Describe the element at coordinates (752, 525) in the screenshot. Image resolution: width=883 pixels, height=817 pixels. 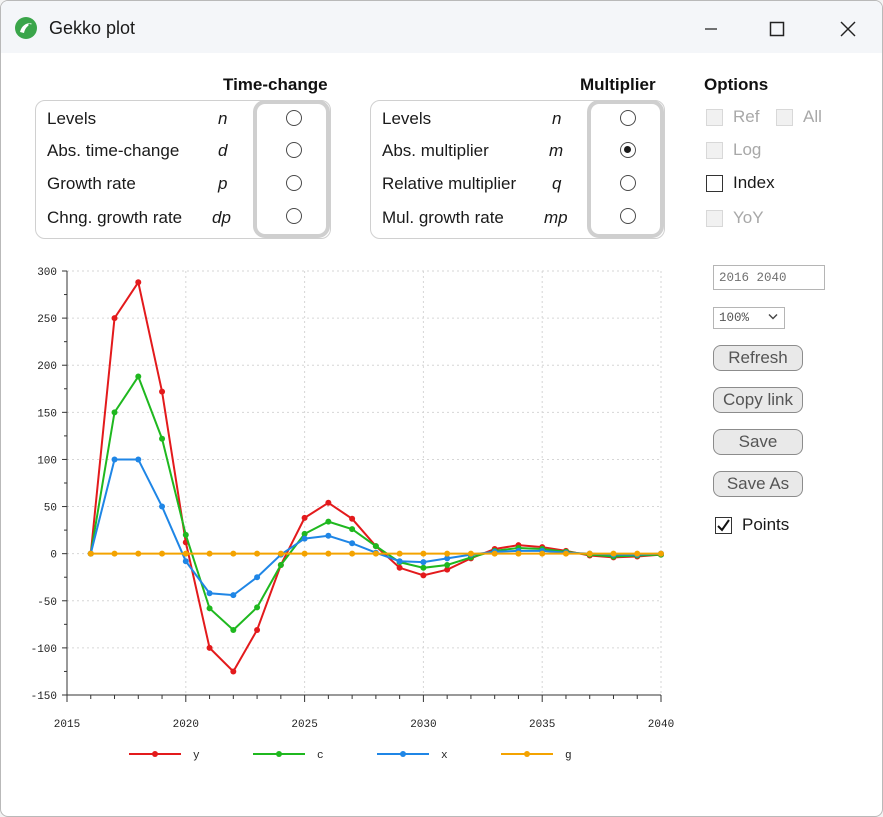
I see `option-points: Points` at that location.